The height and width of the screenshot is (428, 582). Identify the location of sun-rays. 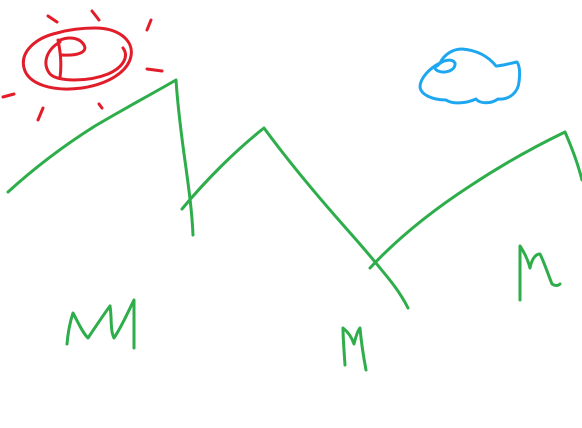
(82, 65).